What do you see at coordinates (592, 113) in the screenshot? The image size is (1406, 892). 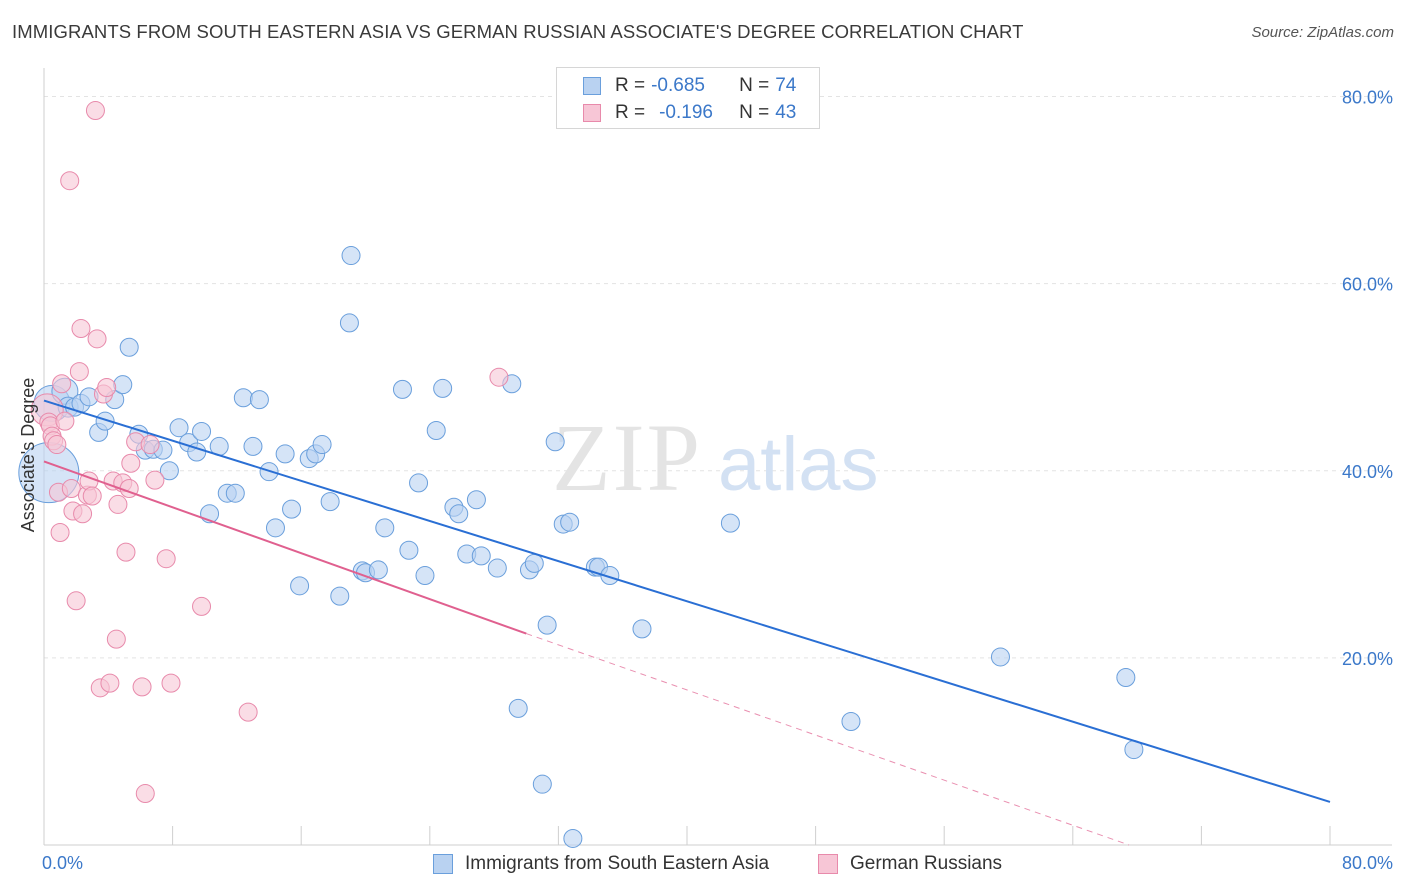 I see `legend-swatch-pink` at bounding box center [592, 113].